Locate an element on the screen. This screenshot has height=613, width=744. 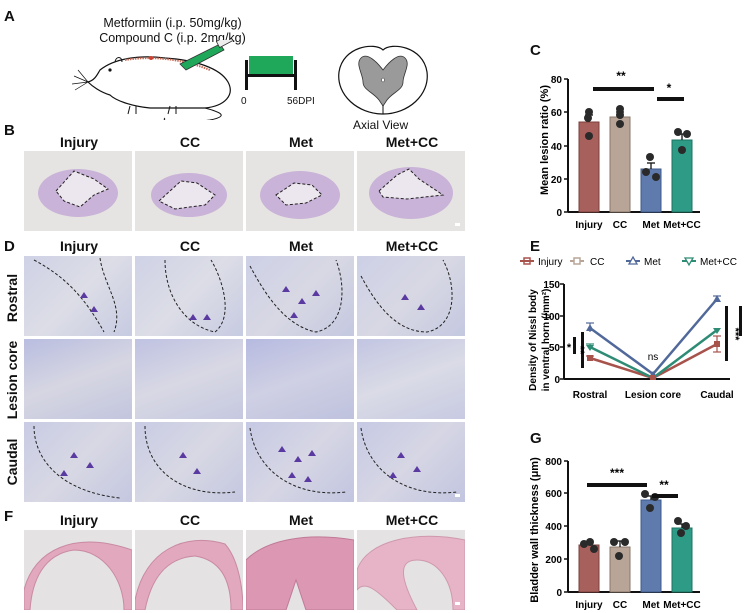
mouse-injection-illustration is located at coordinates (154, 80).